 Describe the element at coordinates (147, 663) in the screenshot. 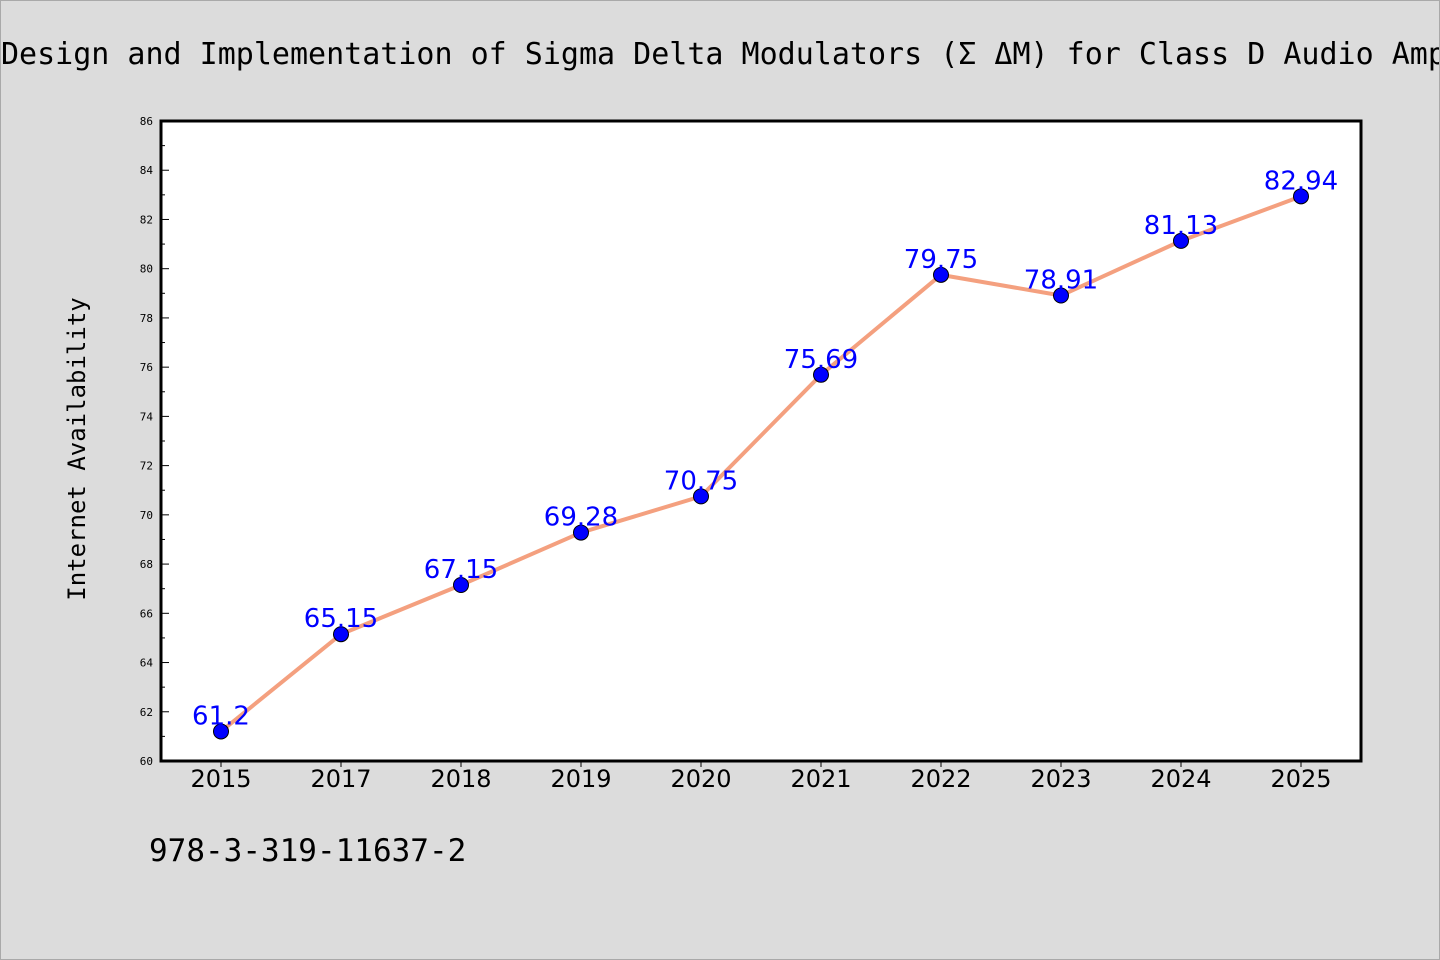

I see `y-tick-label: 64` at that location.